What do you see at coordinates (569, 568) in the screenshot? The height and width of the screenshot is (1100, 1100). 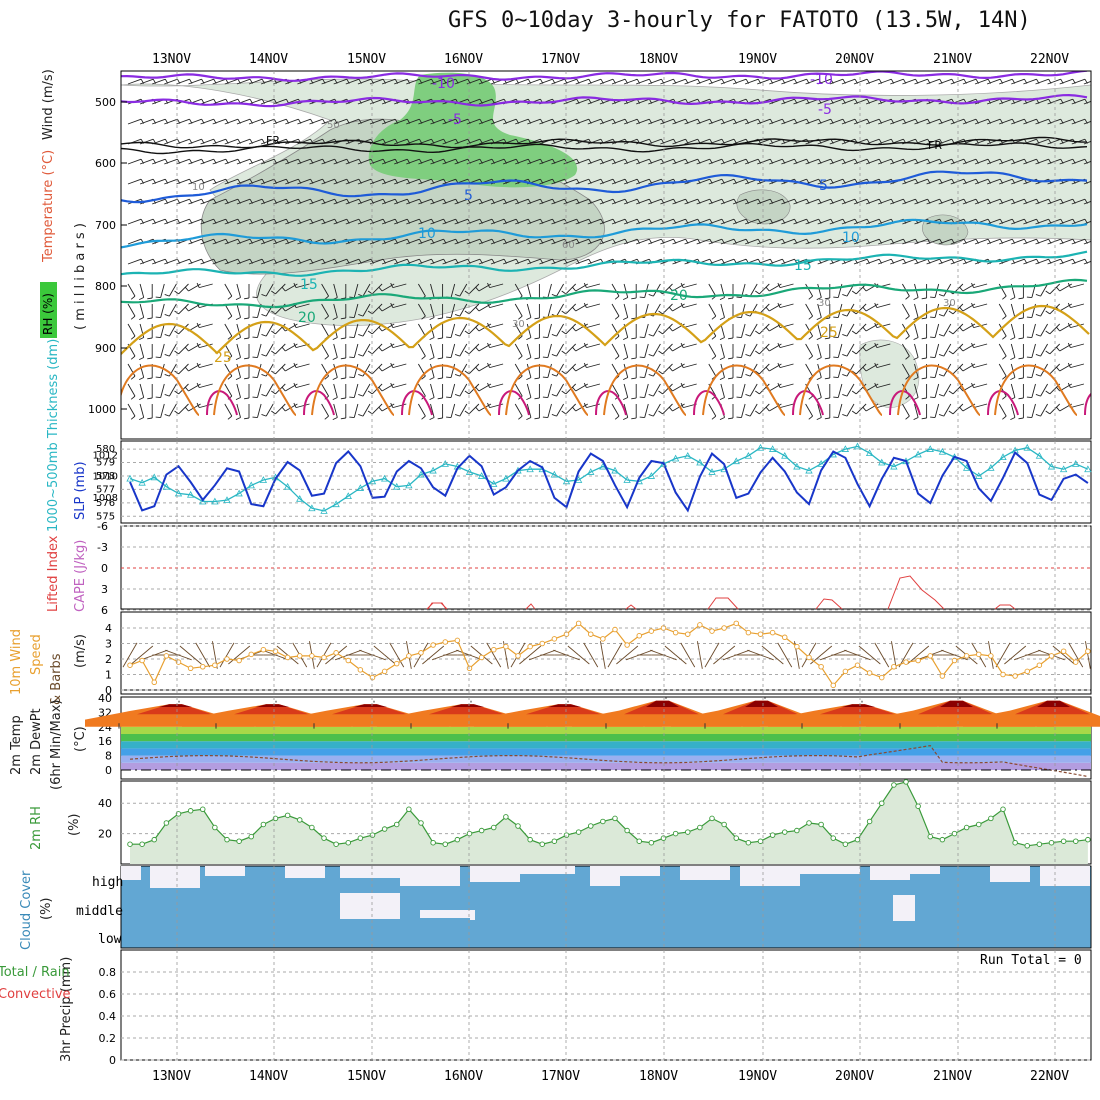 I see `lifted-index-panel: -6 -3 0 3 6 Lifted Index CAPE (J/kg)` at bounding box center [569, 568].